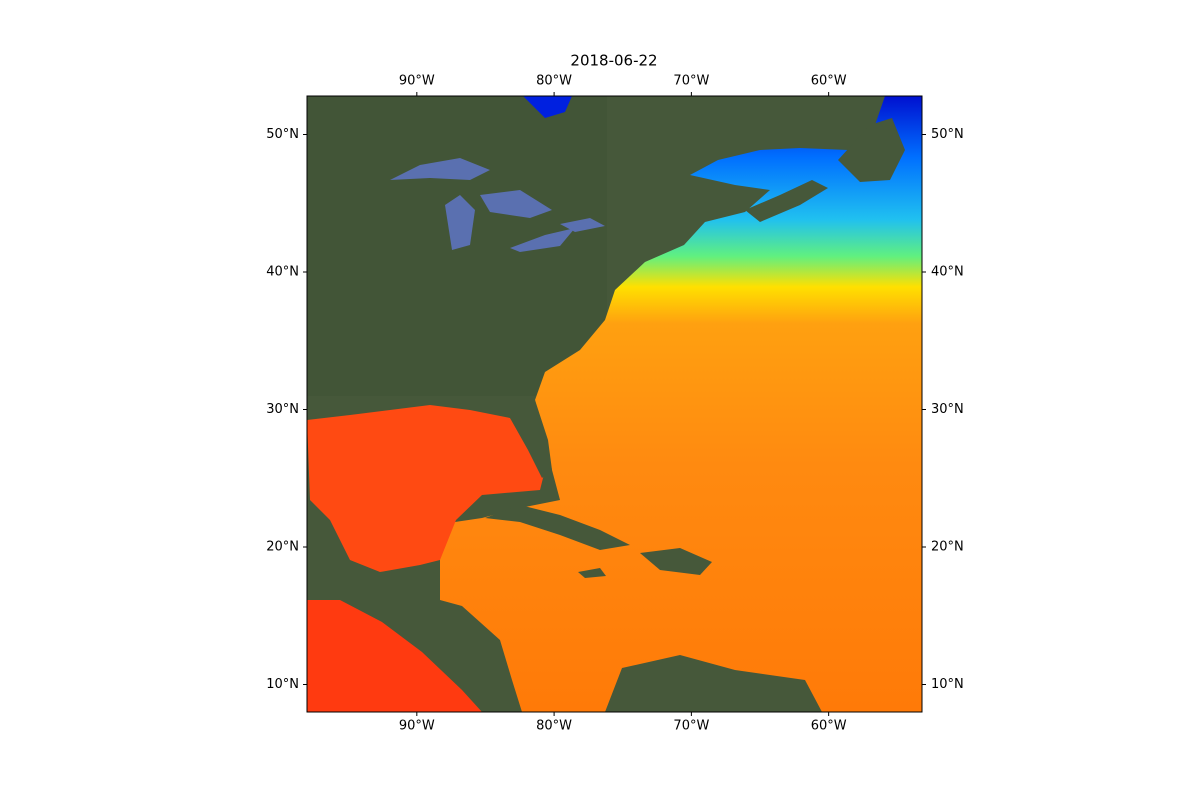  I want to click on hudson-bay, so click(547, 107).